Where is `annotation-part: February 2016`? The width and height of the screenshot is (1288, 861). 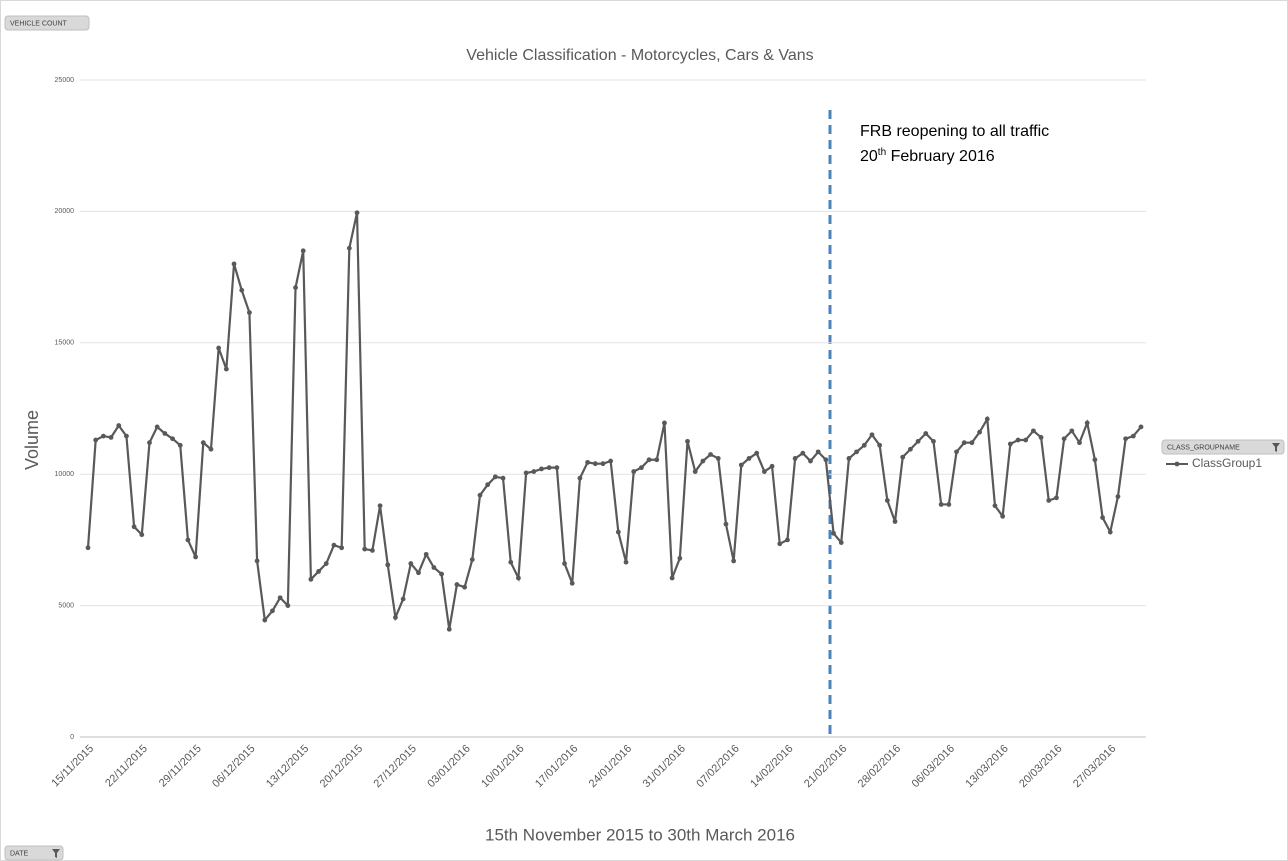 annotation-part: February 2016 is located at coordinates (940, 156).